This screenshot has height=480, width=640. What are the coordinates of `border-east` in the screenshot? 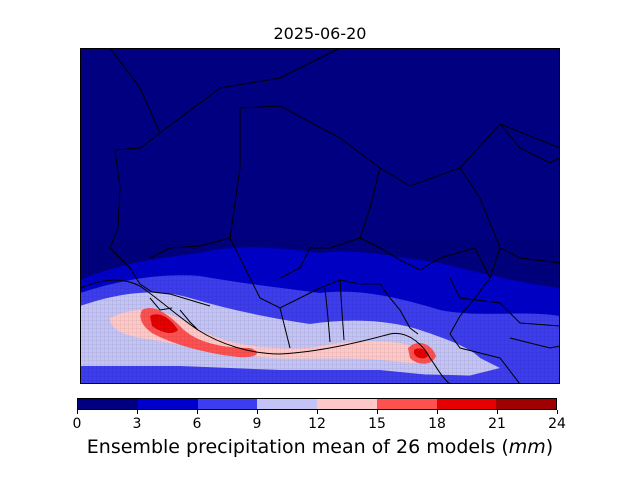 It's located at (529, 255).